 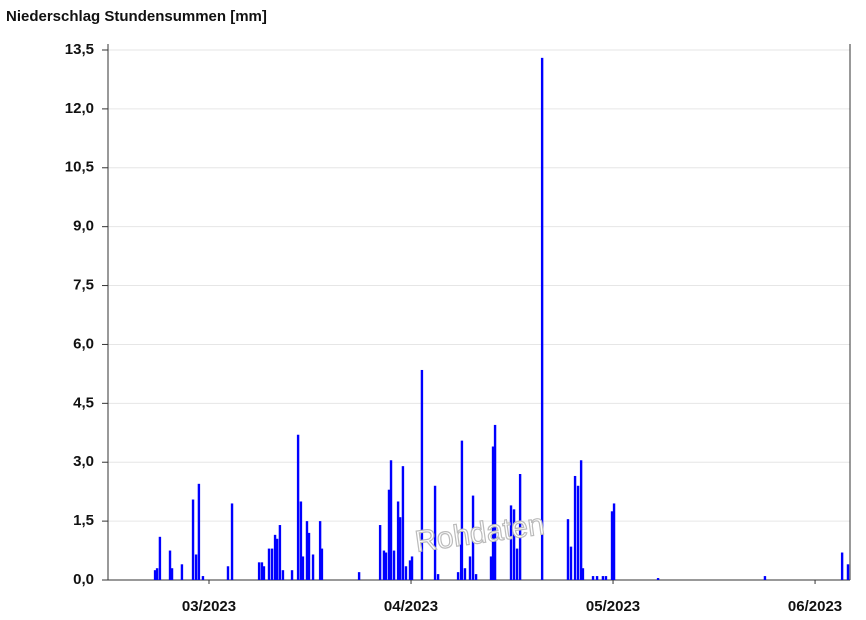 I want to click on y-tick-label: 1,5, so click(x=83, y=520).